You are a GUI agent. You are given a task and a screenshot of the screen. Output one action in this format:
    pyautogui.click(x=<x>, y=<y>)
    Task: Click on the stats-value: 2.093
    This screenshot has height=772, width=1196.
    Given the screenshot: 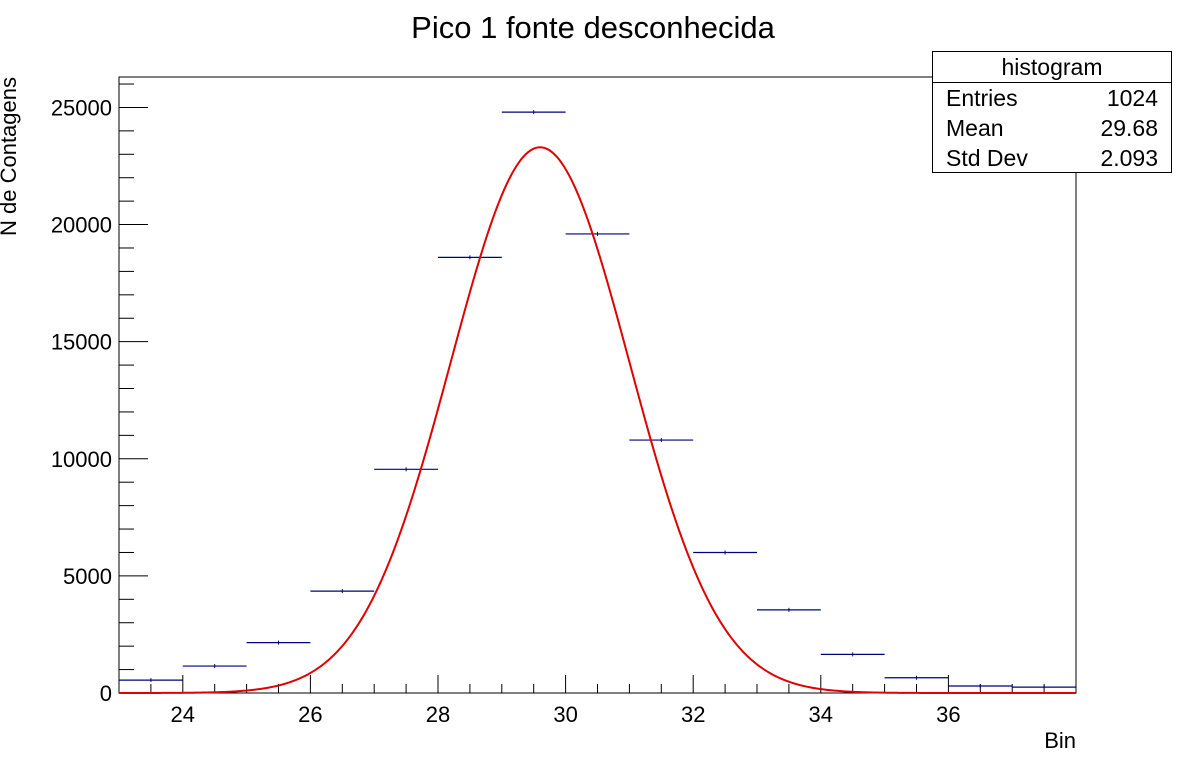 What is the action you would take?
    pyautogui.click(x=1129, y=158)
    